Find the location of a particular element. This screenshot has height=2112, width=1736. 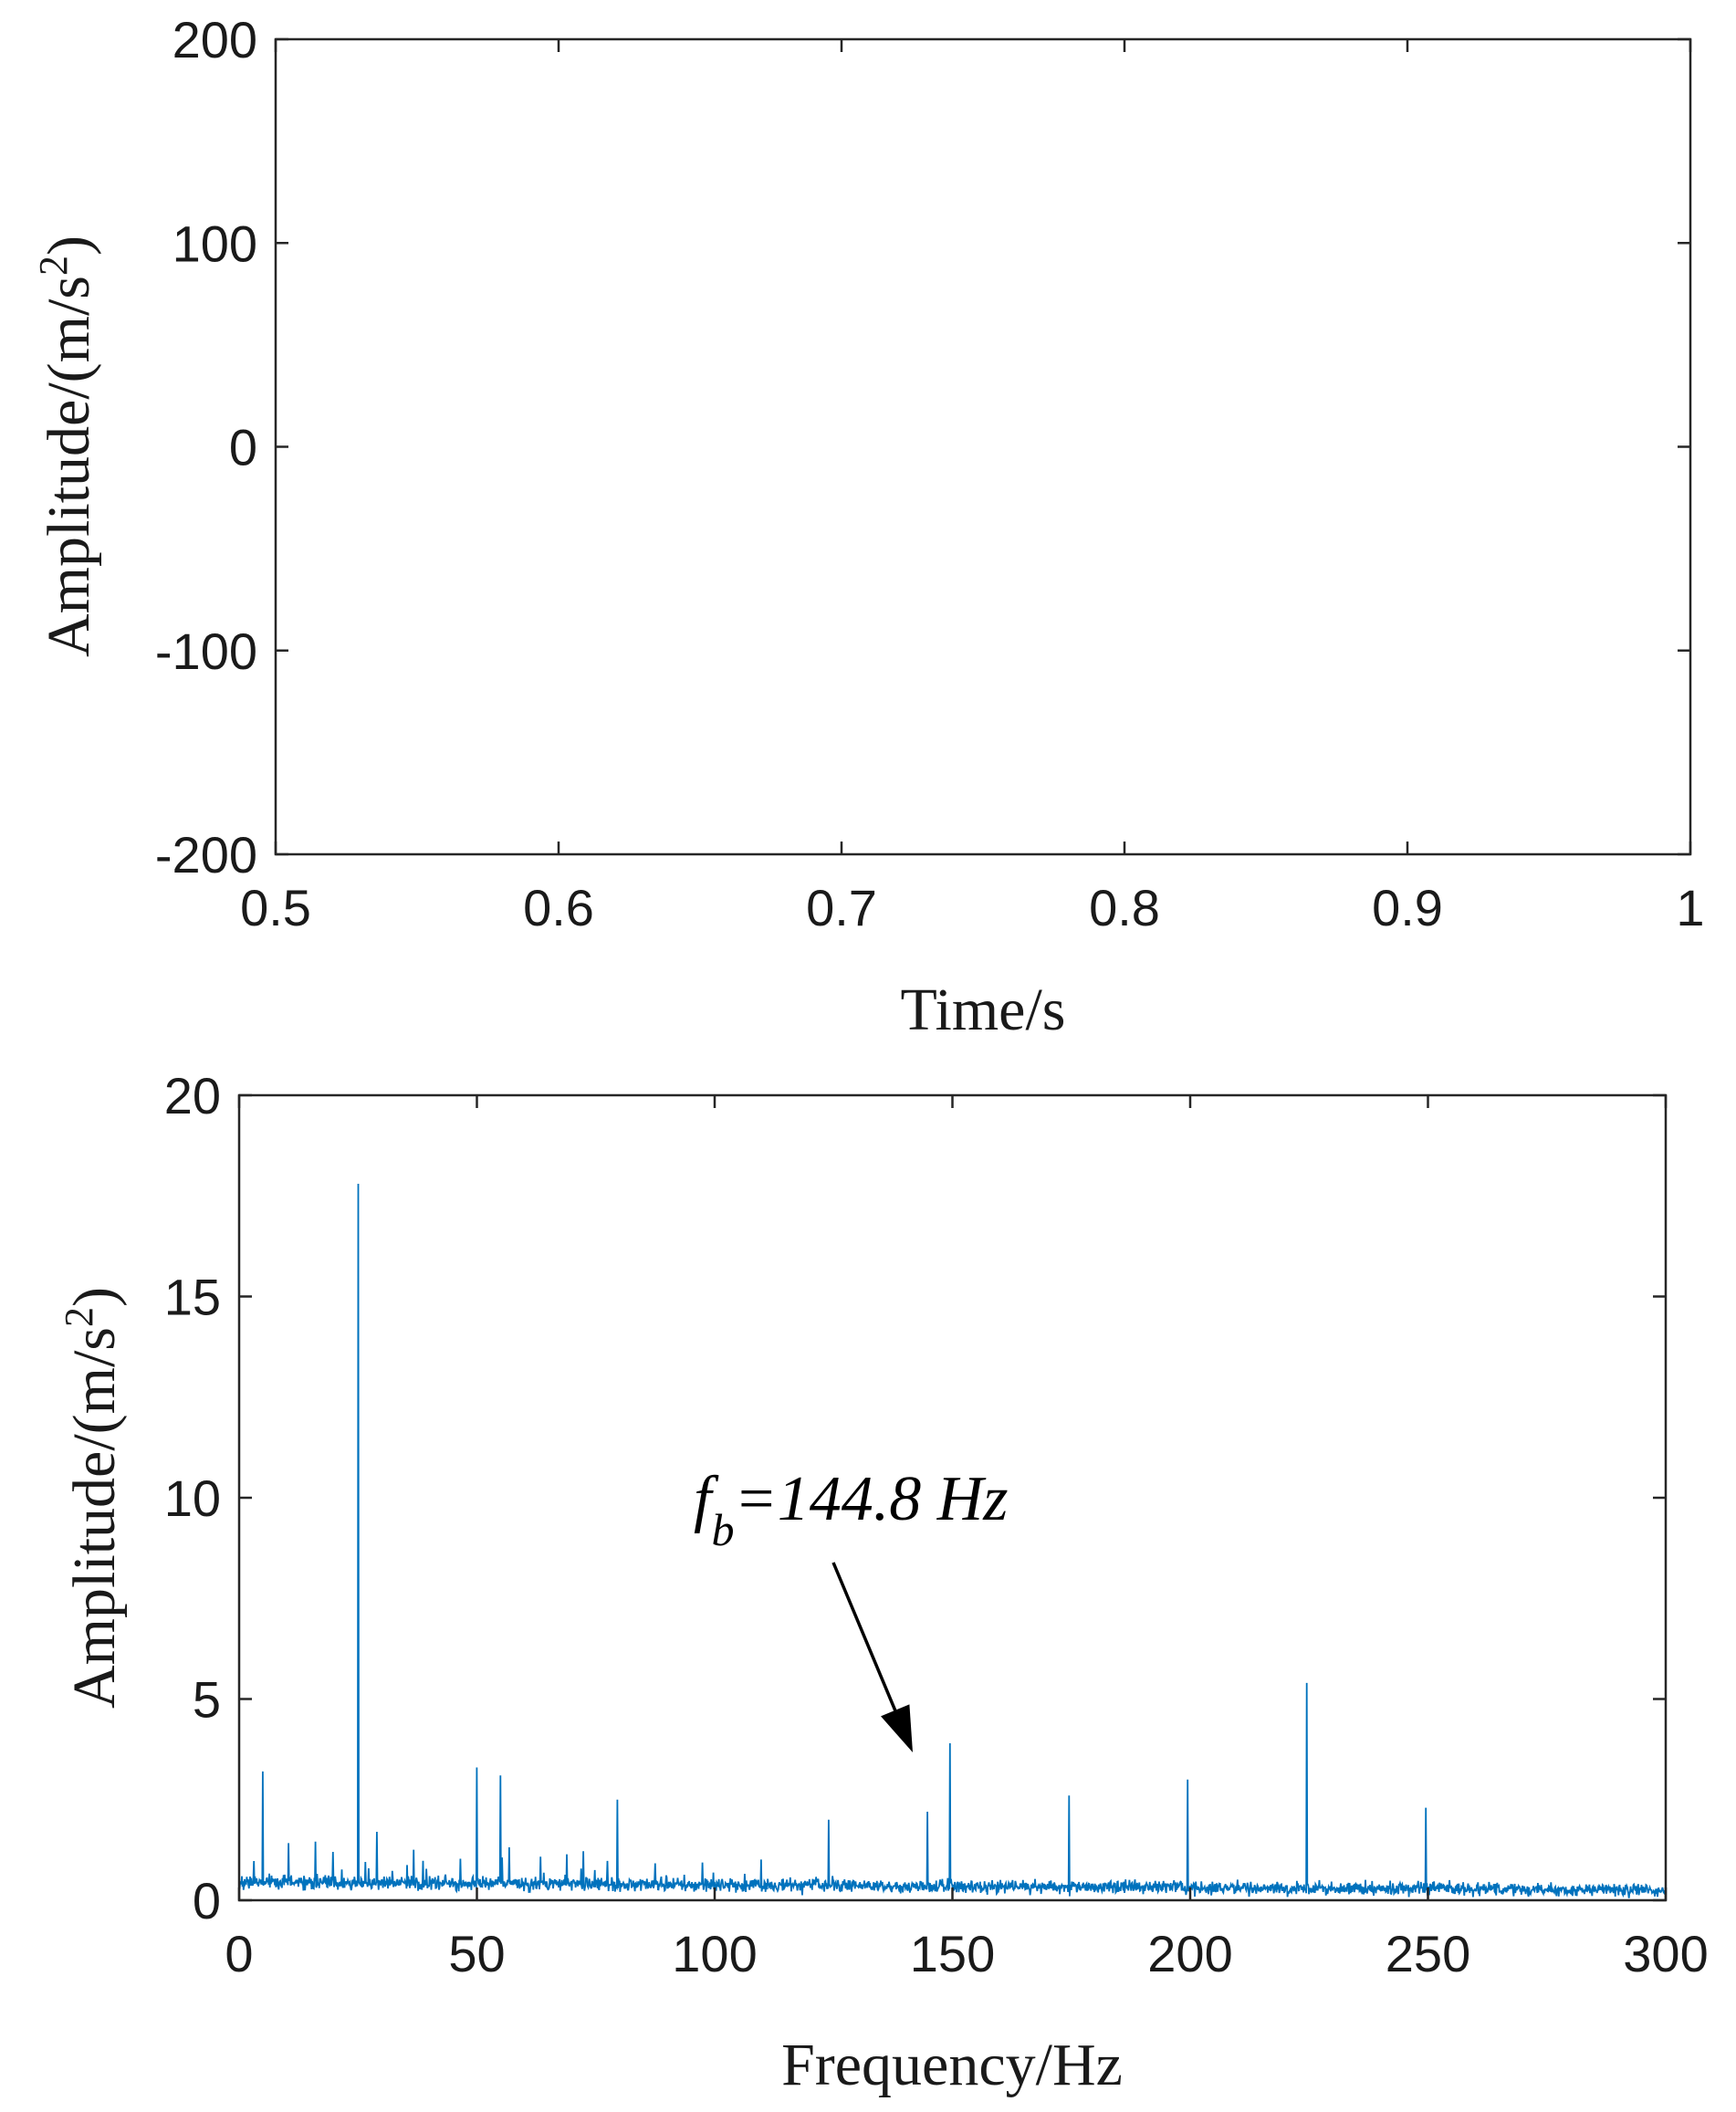

spectrum-x-tick-label: 100 is located at coordinates (714, 1953).